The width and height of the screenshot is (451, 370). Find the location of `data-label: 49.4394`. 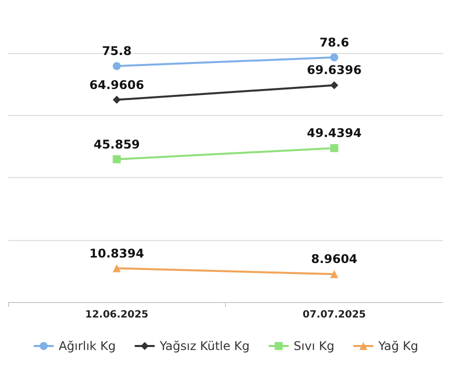

data-label: 49.4394 is located at coordinates (334, 133).